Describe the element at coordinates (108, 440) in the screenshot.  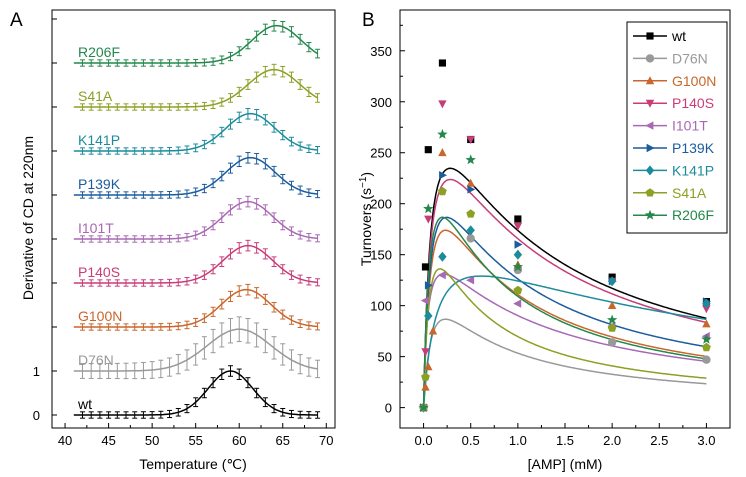
I see `a-xtick-label: 45` at that location.